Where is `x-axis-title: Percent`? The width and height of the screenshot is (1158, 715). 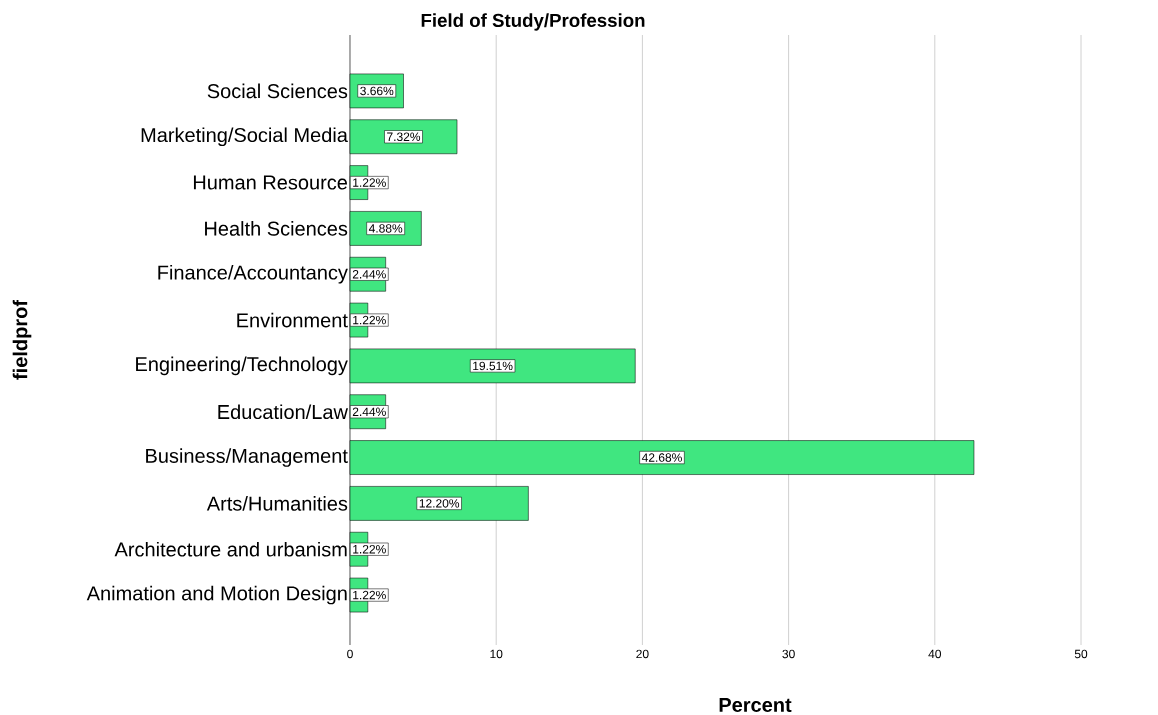 x-axis-title: Percent is located at coordinates (755, 705).